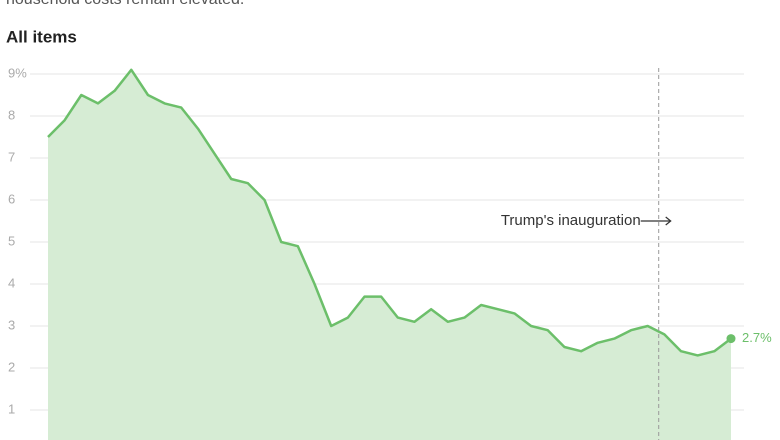 The image size is (780, 440). Describe the element at coordinates (11, 366) in the screenshot. I see `y-tick-label: 2` at that location.